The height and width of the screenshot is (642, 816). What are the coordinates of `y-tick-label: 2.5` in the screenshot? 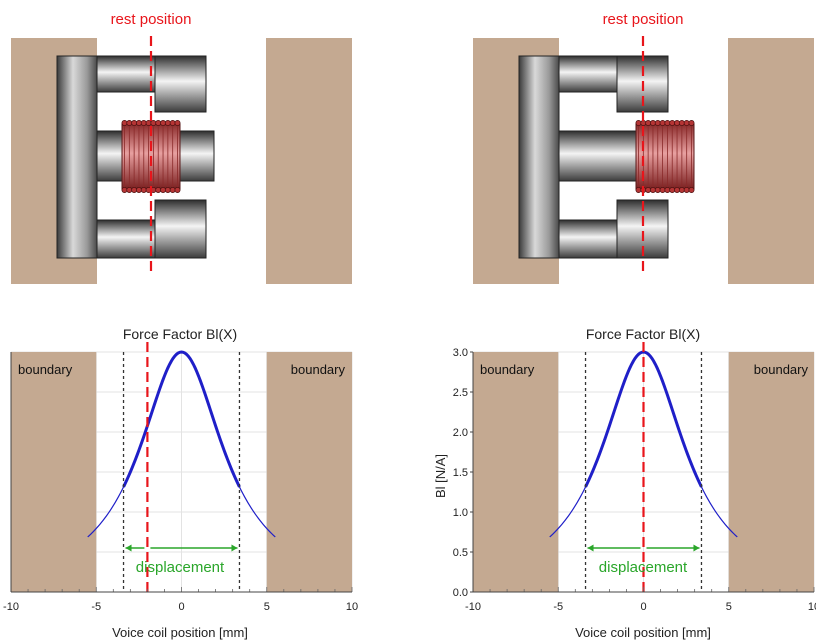 It's located at (460, 393).